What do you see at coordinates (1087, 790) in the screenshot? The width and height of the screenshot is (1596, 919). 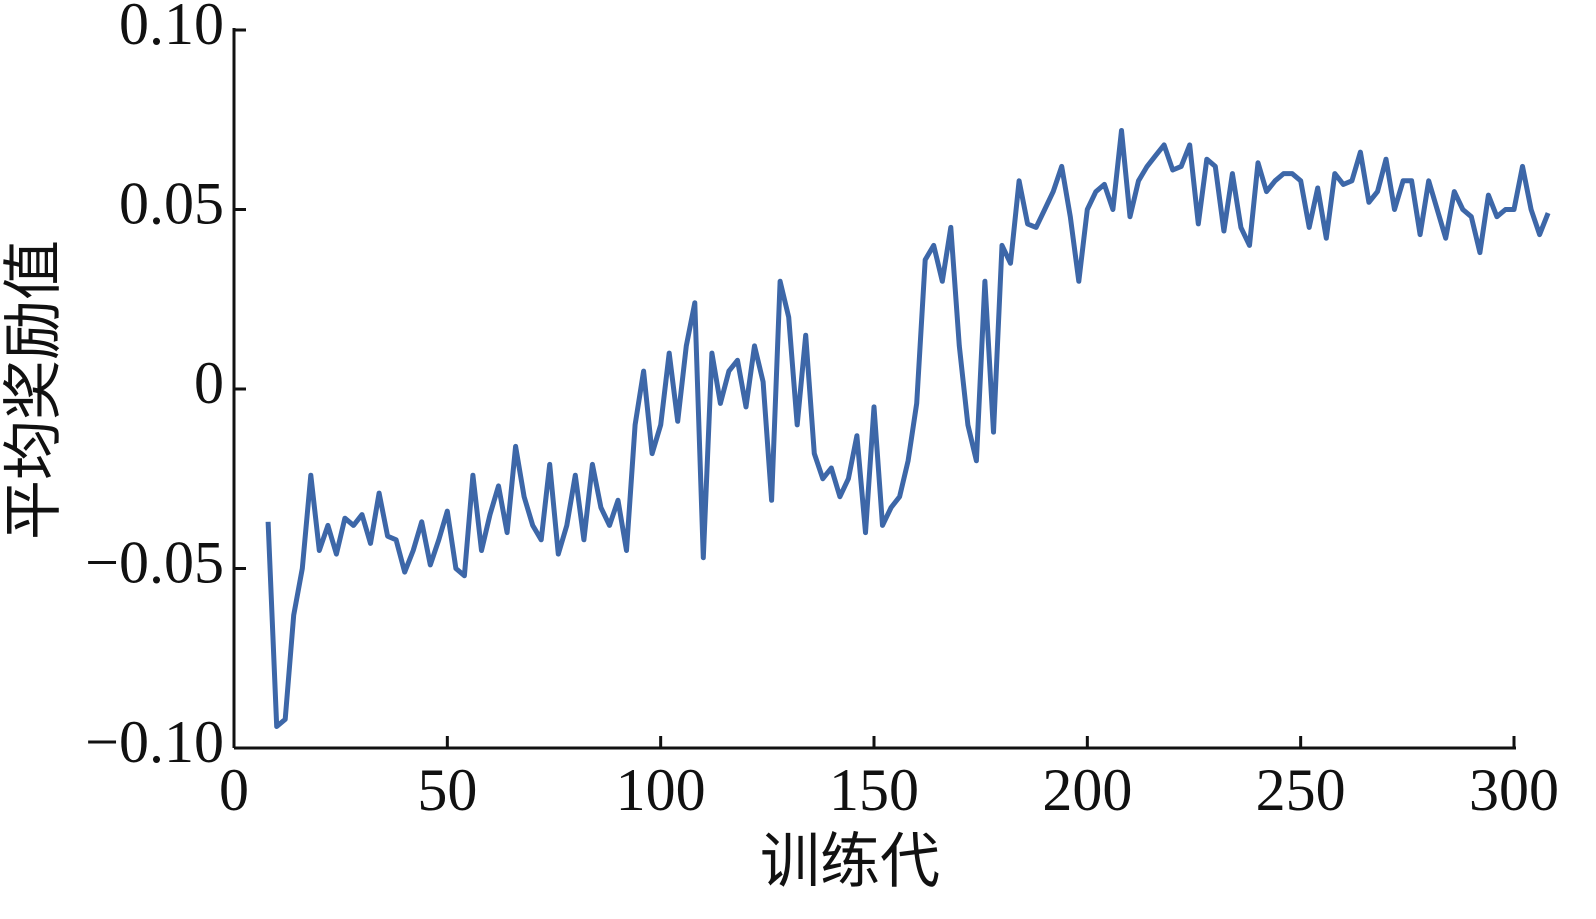 I see `x-tick-label: 200` at bounding box center [1087, 790].